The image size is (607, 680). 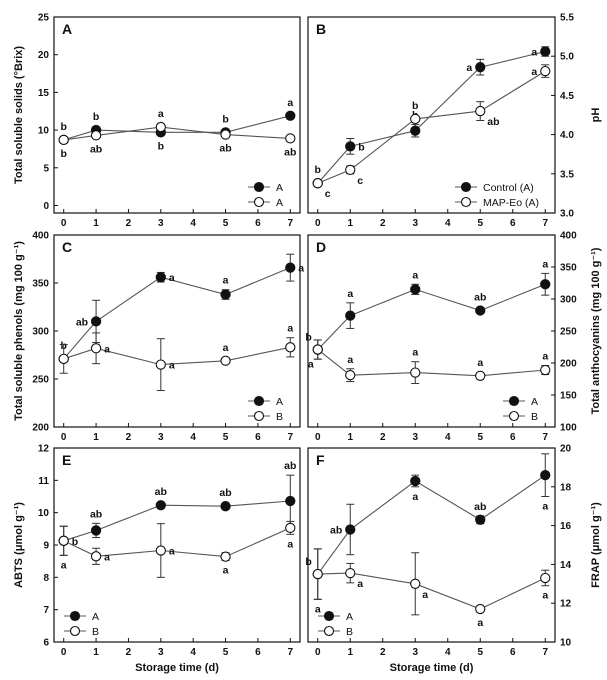 What do you see at coordinates (567, 174) in the screenshot?
I see `y-tick-label: 3.5` at bounding box center [567, 174].